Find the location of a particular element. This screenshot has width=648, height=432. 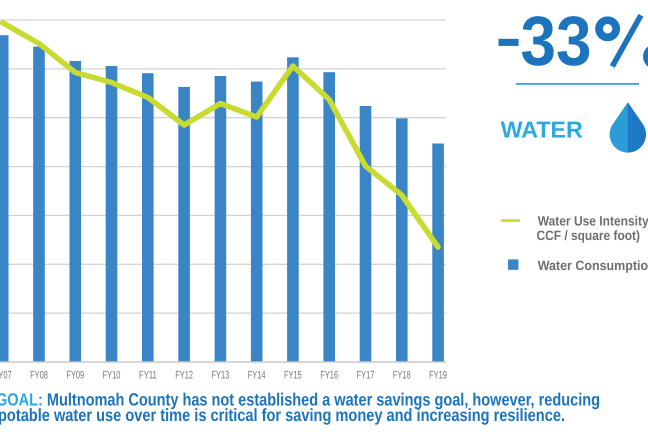

svg-text: FY11 is located at coordinates (148, 376).